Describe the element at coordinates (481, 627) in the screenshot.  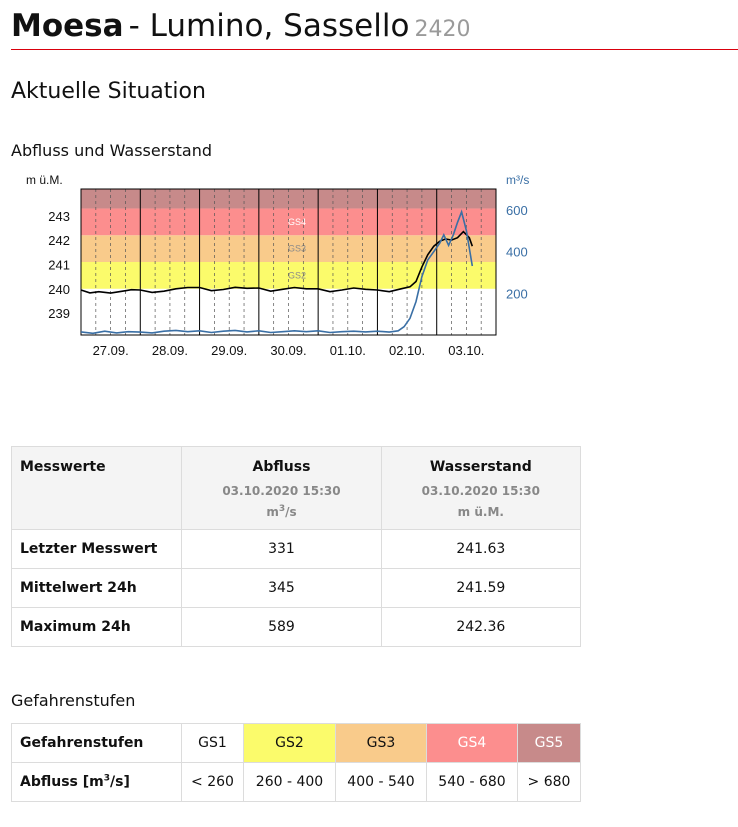
I see `wasserstand-value: 242.36` at that location.